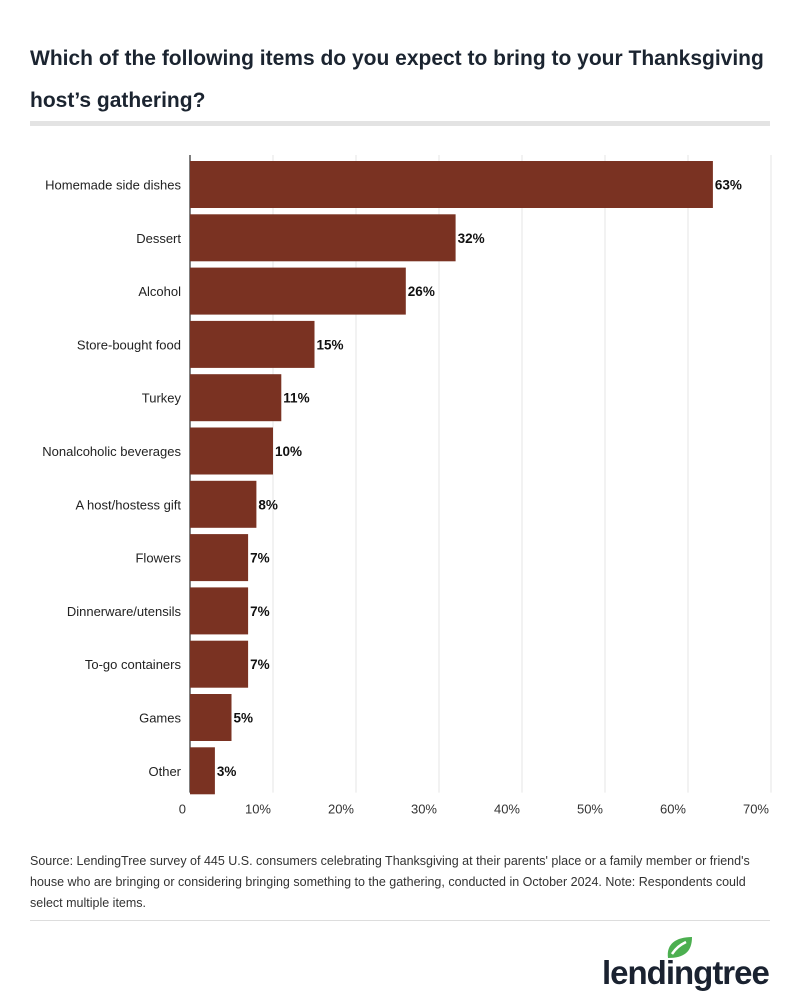 The width and height of the screenshot is (800, 1002). Describe the element at coordinates (160, 718) in the screenshot. I see `category-label: Games` at that location.